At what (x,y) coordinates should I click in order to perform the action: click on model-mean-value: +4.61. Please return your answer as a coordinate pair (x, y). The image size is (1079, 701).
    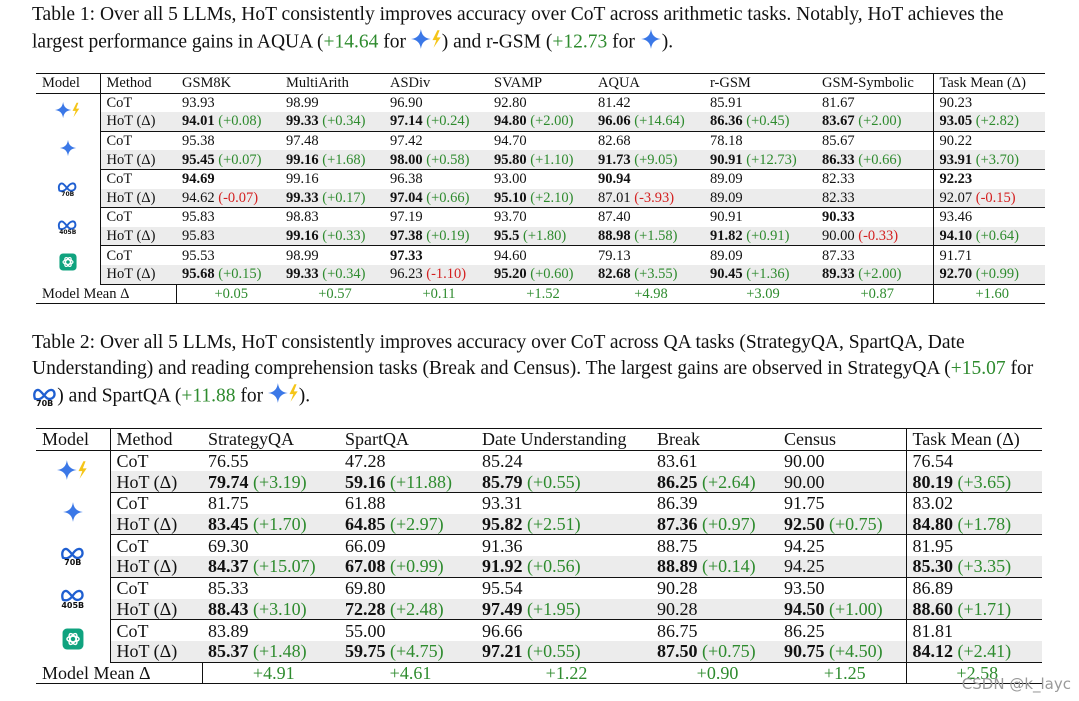
    Looking at the image, I should click on (407, 673).